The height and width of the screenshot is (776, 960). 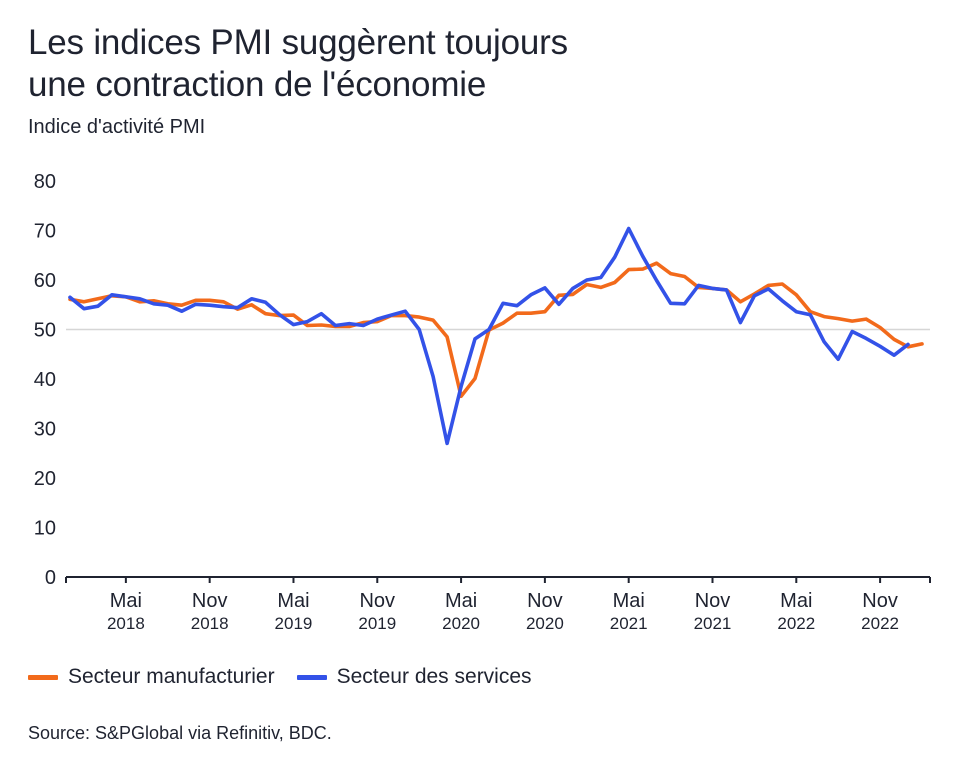 What do you see at coordinates (45, 331) in the screenshot?
I see `y-tick-label: 50` at bounding box center [45, 331].